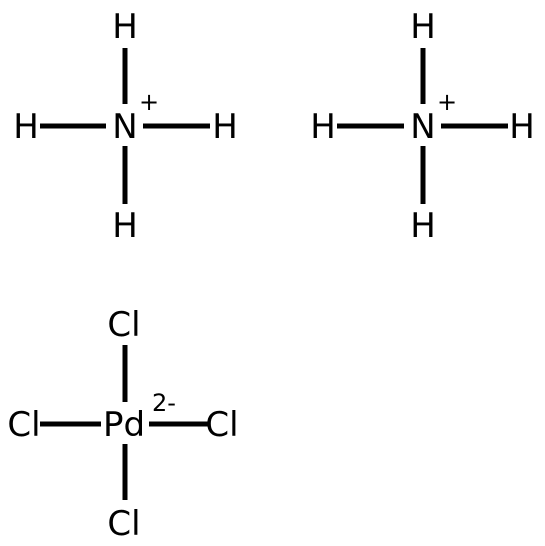  Describe the element at coordinates (23, 425) in the screenshot. I see `chlorine-left: Cl` at that location.